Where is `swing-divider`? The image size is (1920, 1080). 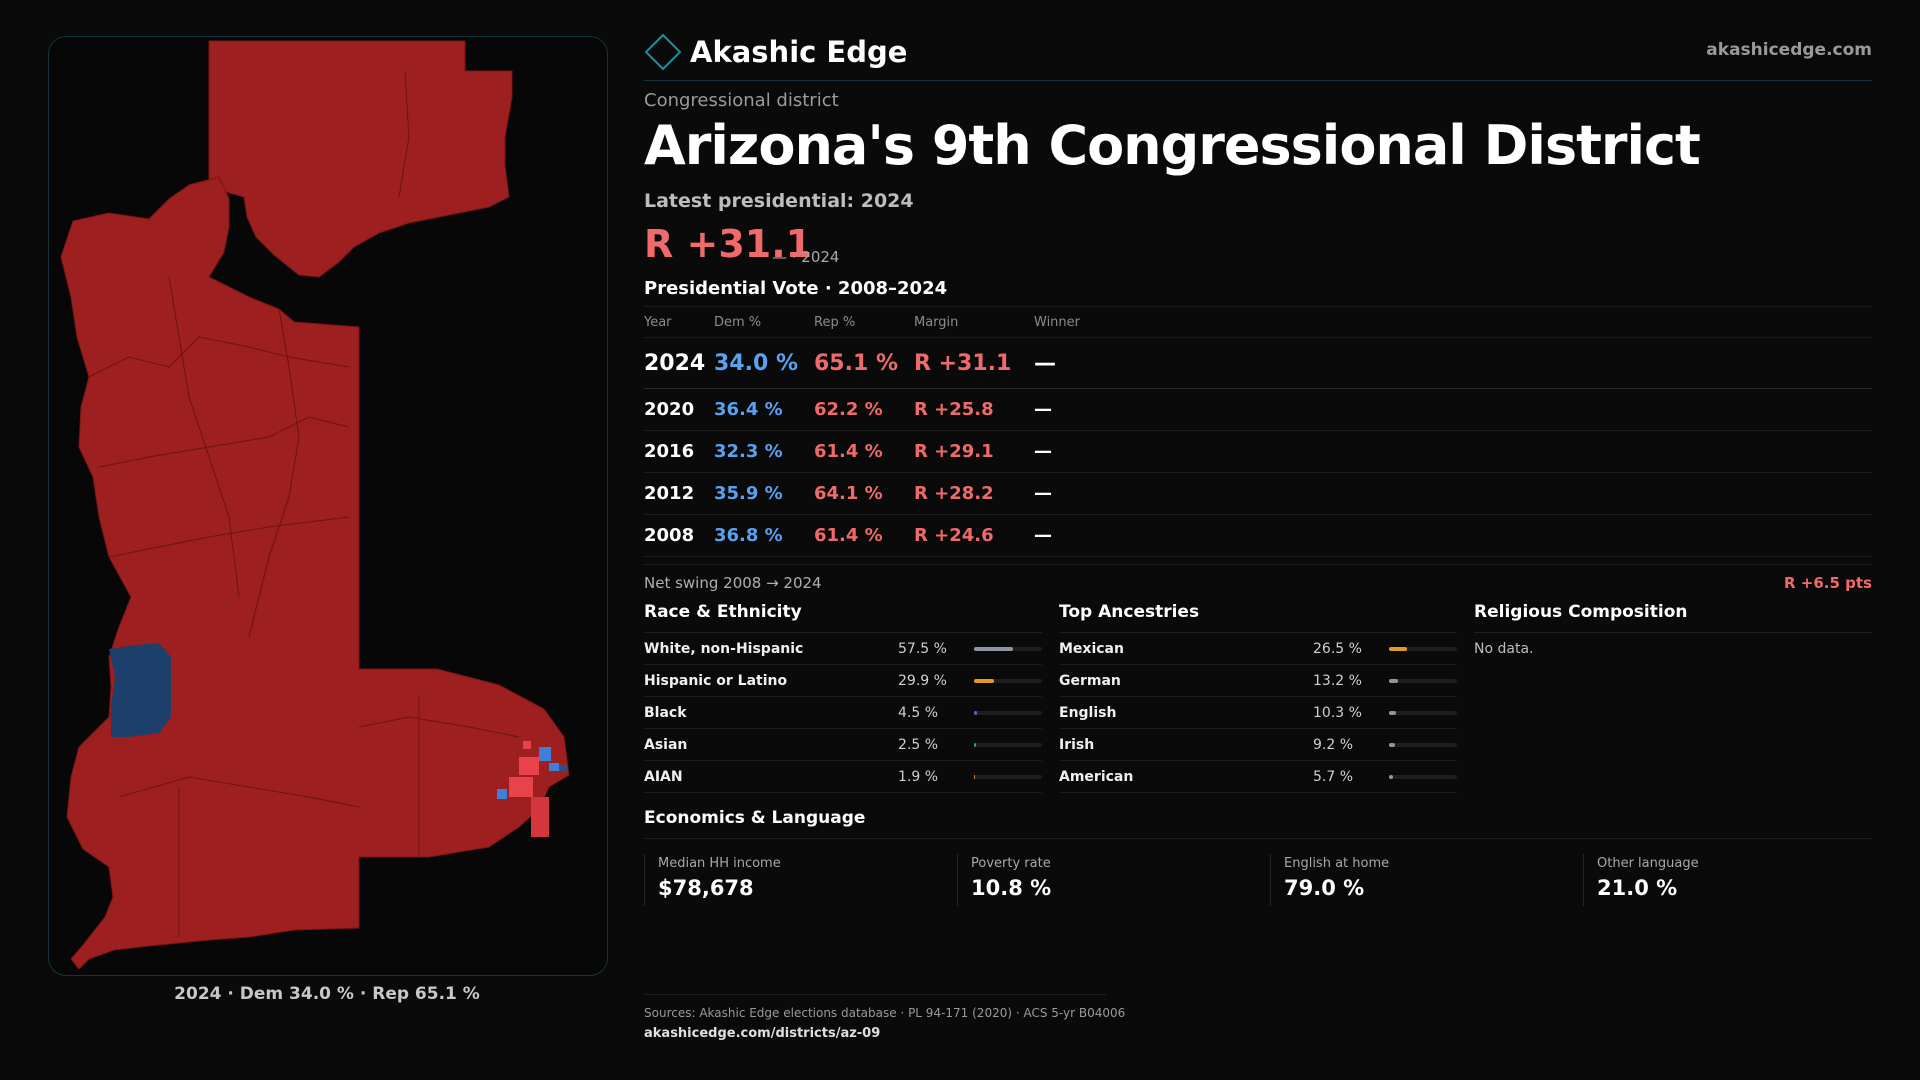 swing-divider is located at coordinates (1258, 564).